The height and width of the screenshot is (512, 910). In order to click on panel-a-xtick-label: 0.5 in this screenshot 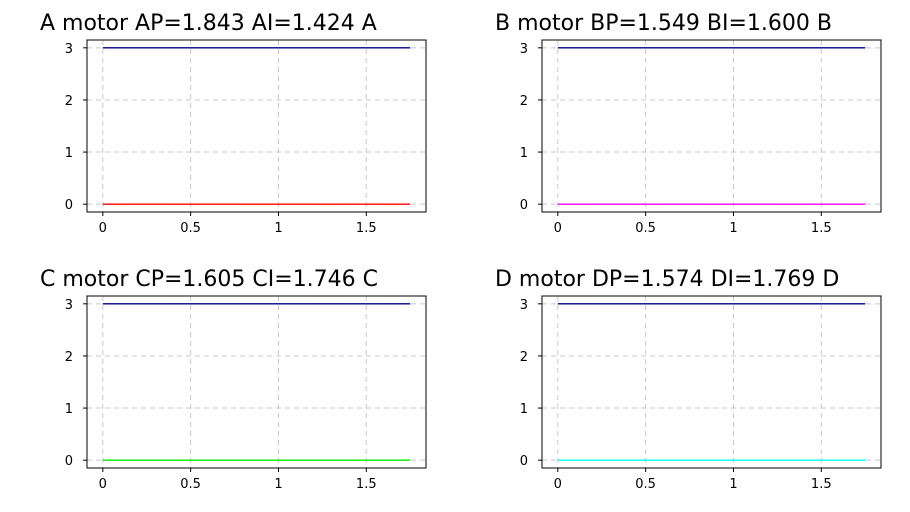, I will do `click(190, 228)`.